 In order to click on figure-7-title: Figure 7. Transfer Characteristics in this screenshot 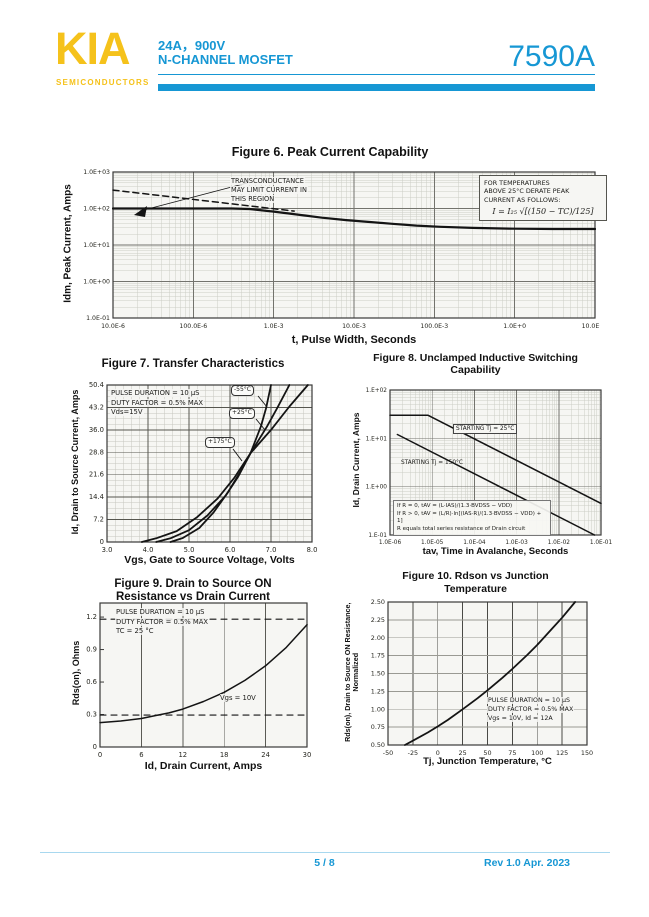, I will do `click(193, 364)`.